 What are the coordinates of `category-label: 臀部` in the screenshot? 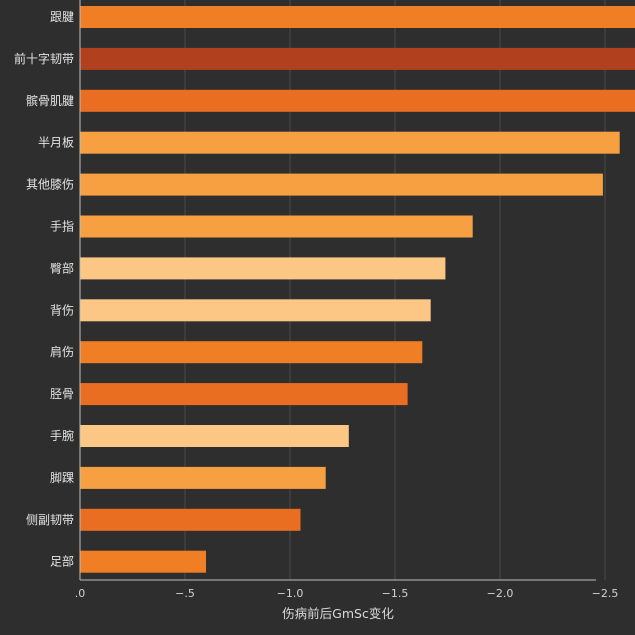 It's located at (62, 267).